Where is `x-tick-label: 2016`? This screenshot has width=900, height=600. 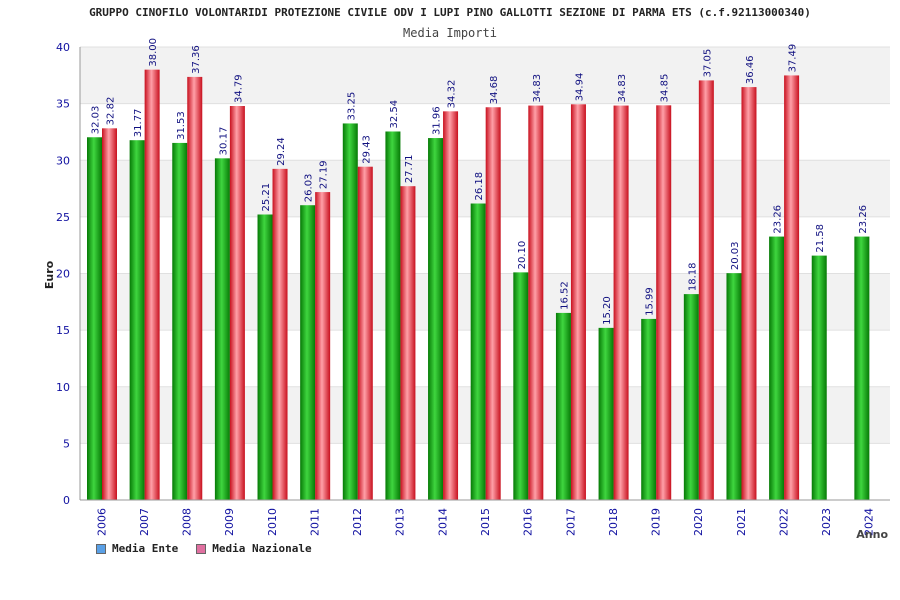 x-tick-label: 2016 is located at coordinates (528, 522).